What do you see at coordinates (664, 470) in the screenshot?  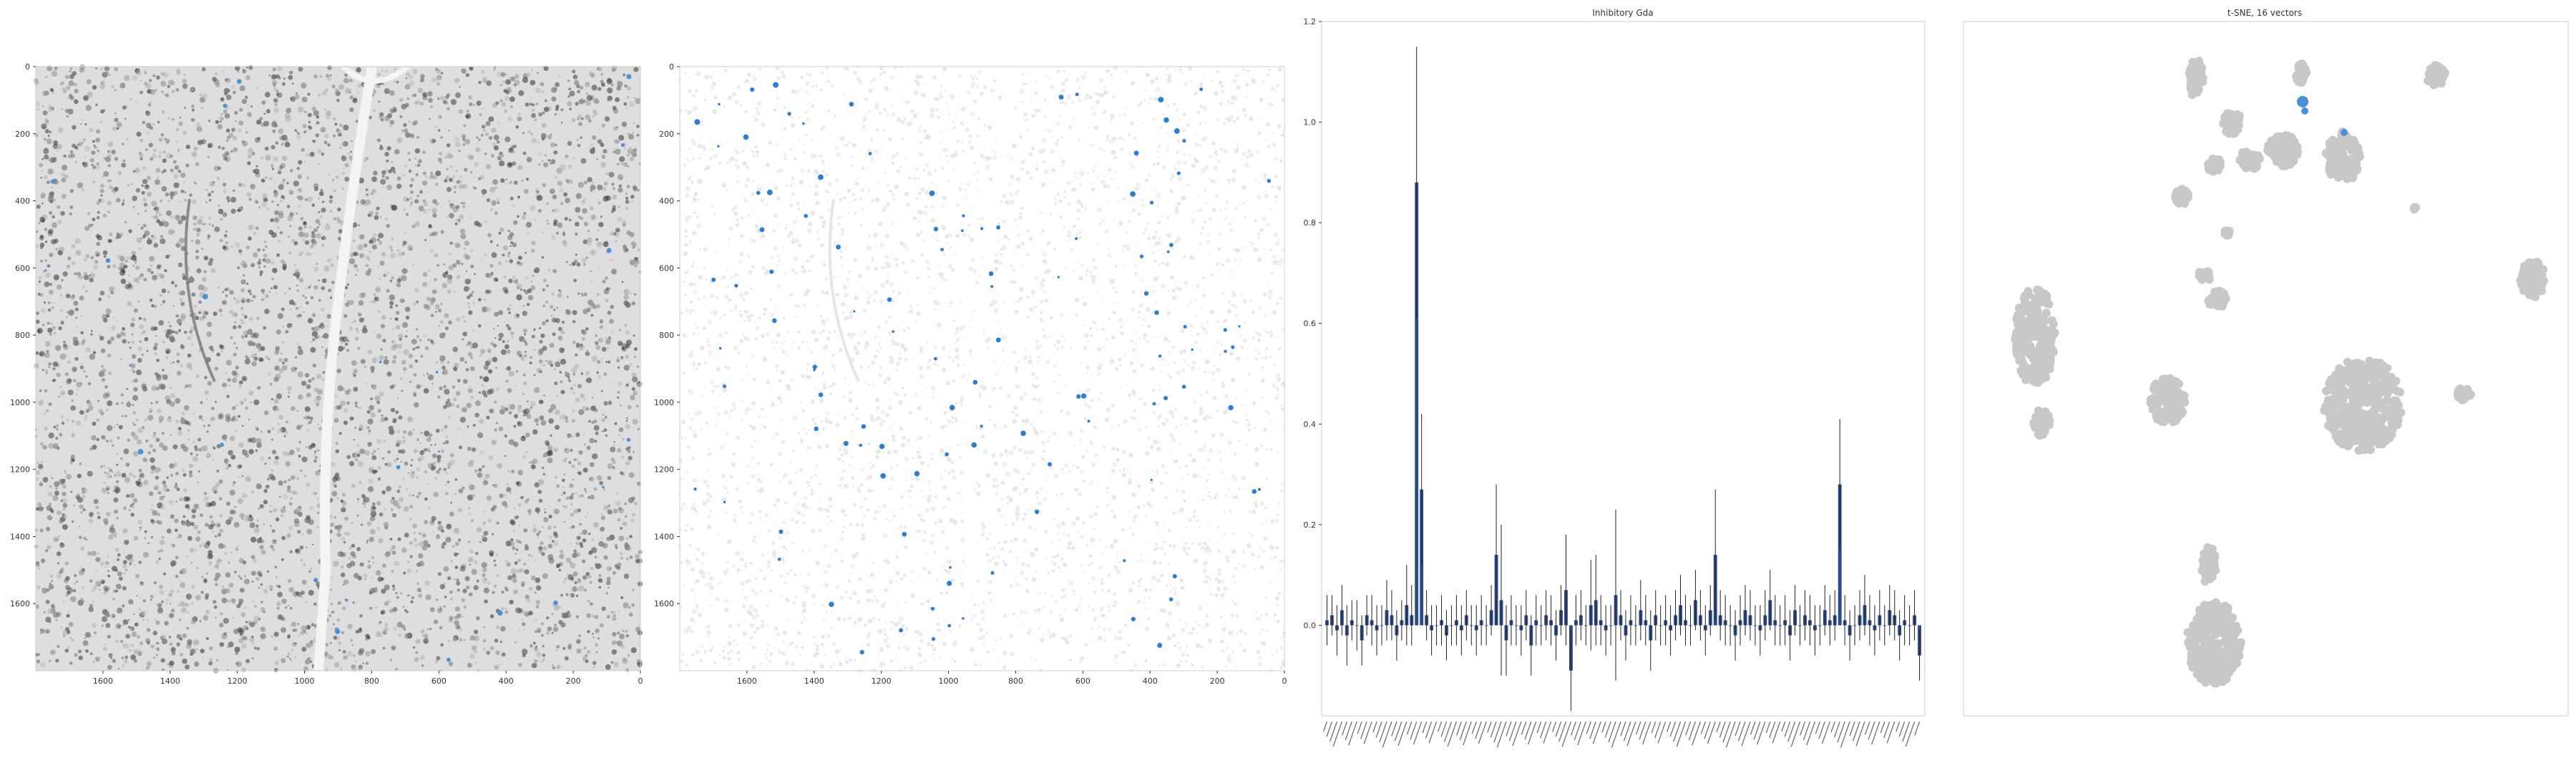 I see `y-tick-label: 1200` at bounding box center [664, 470].